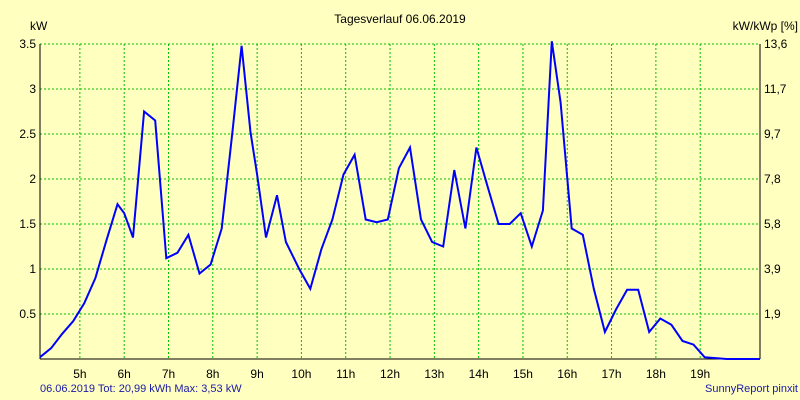  What do you see at coordinates (212, 374) in the screenshot?
I see `x-tick-label: 8h` at bounding box center [212, 374].